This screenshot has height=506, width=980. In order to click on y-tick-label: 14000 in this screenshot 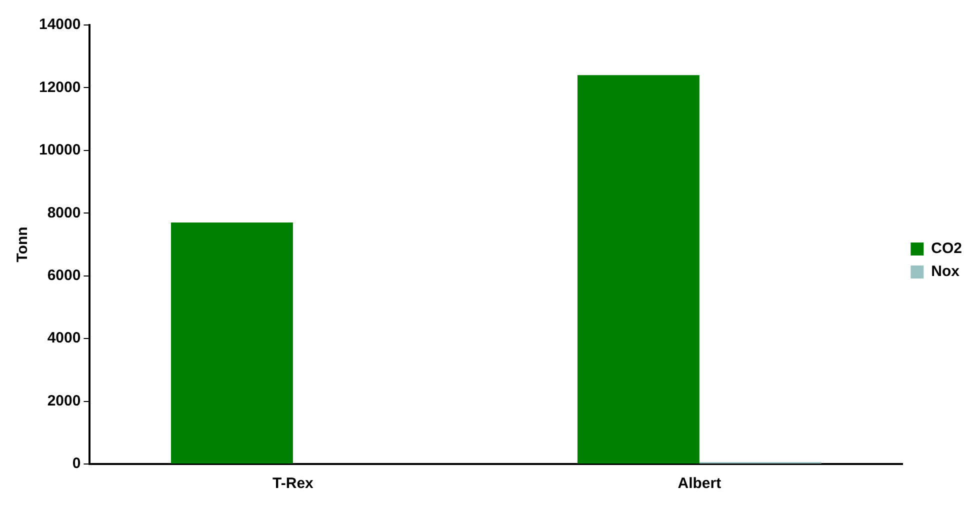, I will do `click(59, 25)`.